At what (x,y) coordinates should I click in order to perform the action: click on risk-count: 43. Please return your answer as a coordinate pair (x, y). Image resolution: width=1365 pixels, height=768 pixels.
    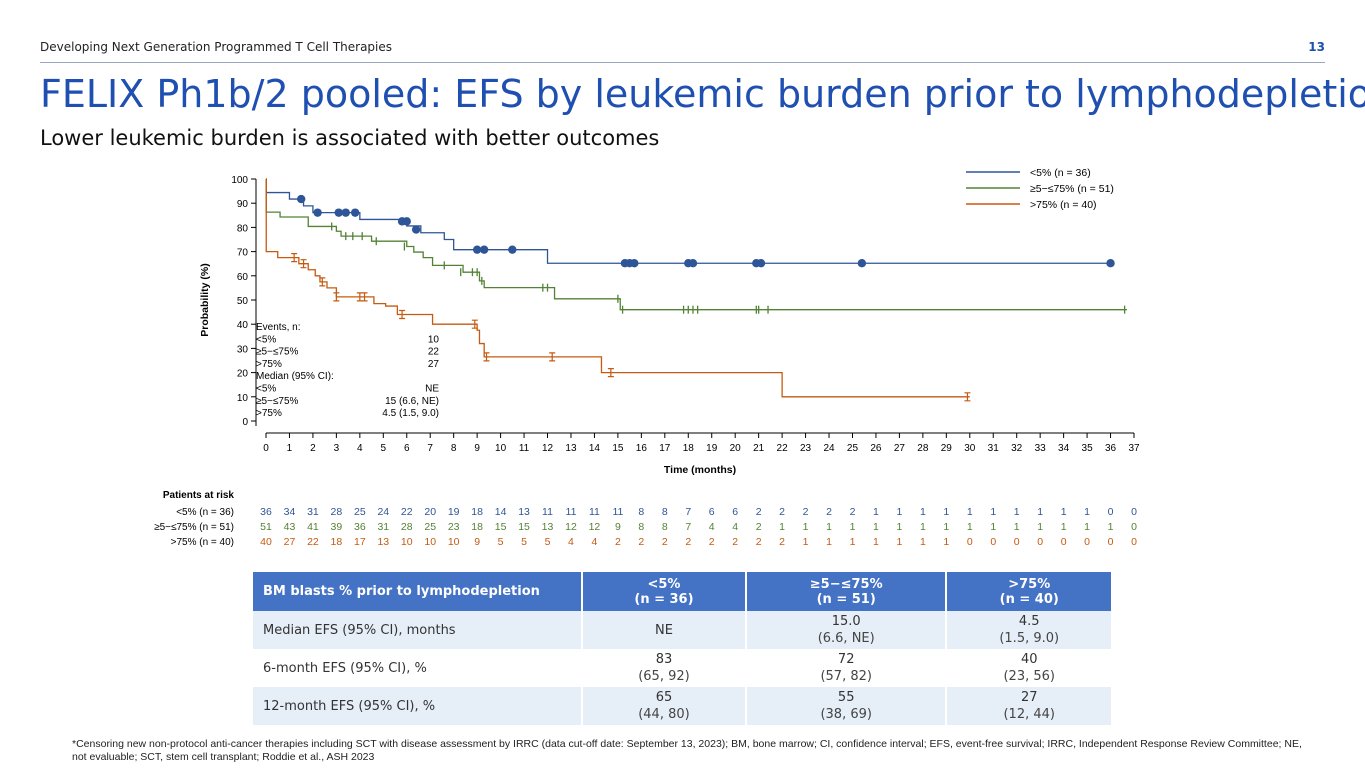
    Looking at the image, I should click on (290, 527).